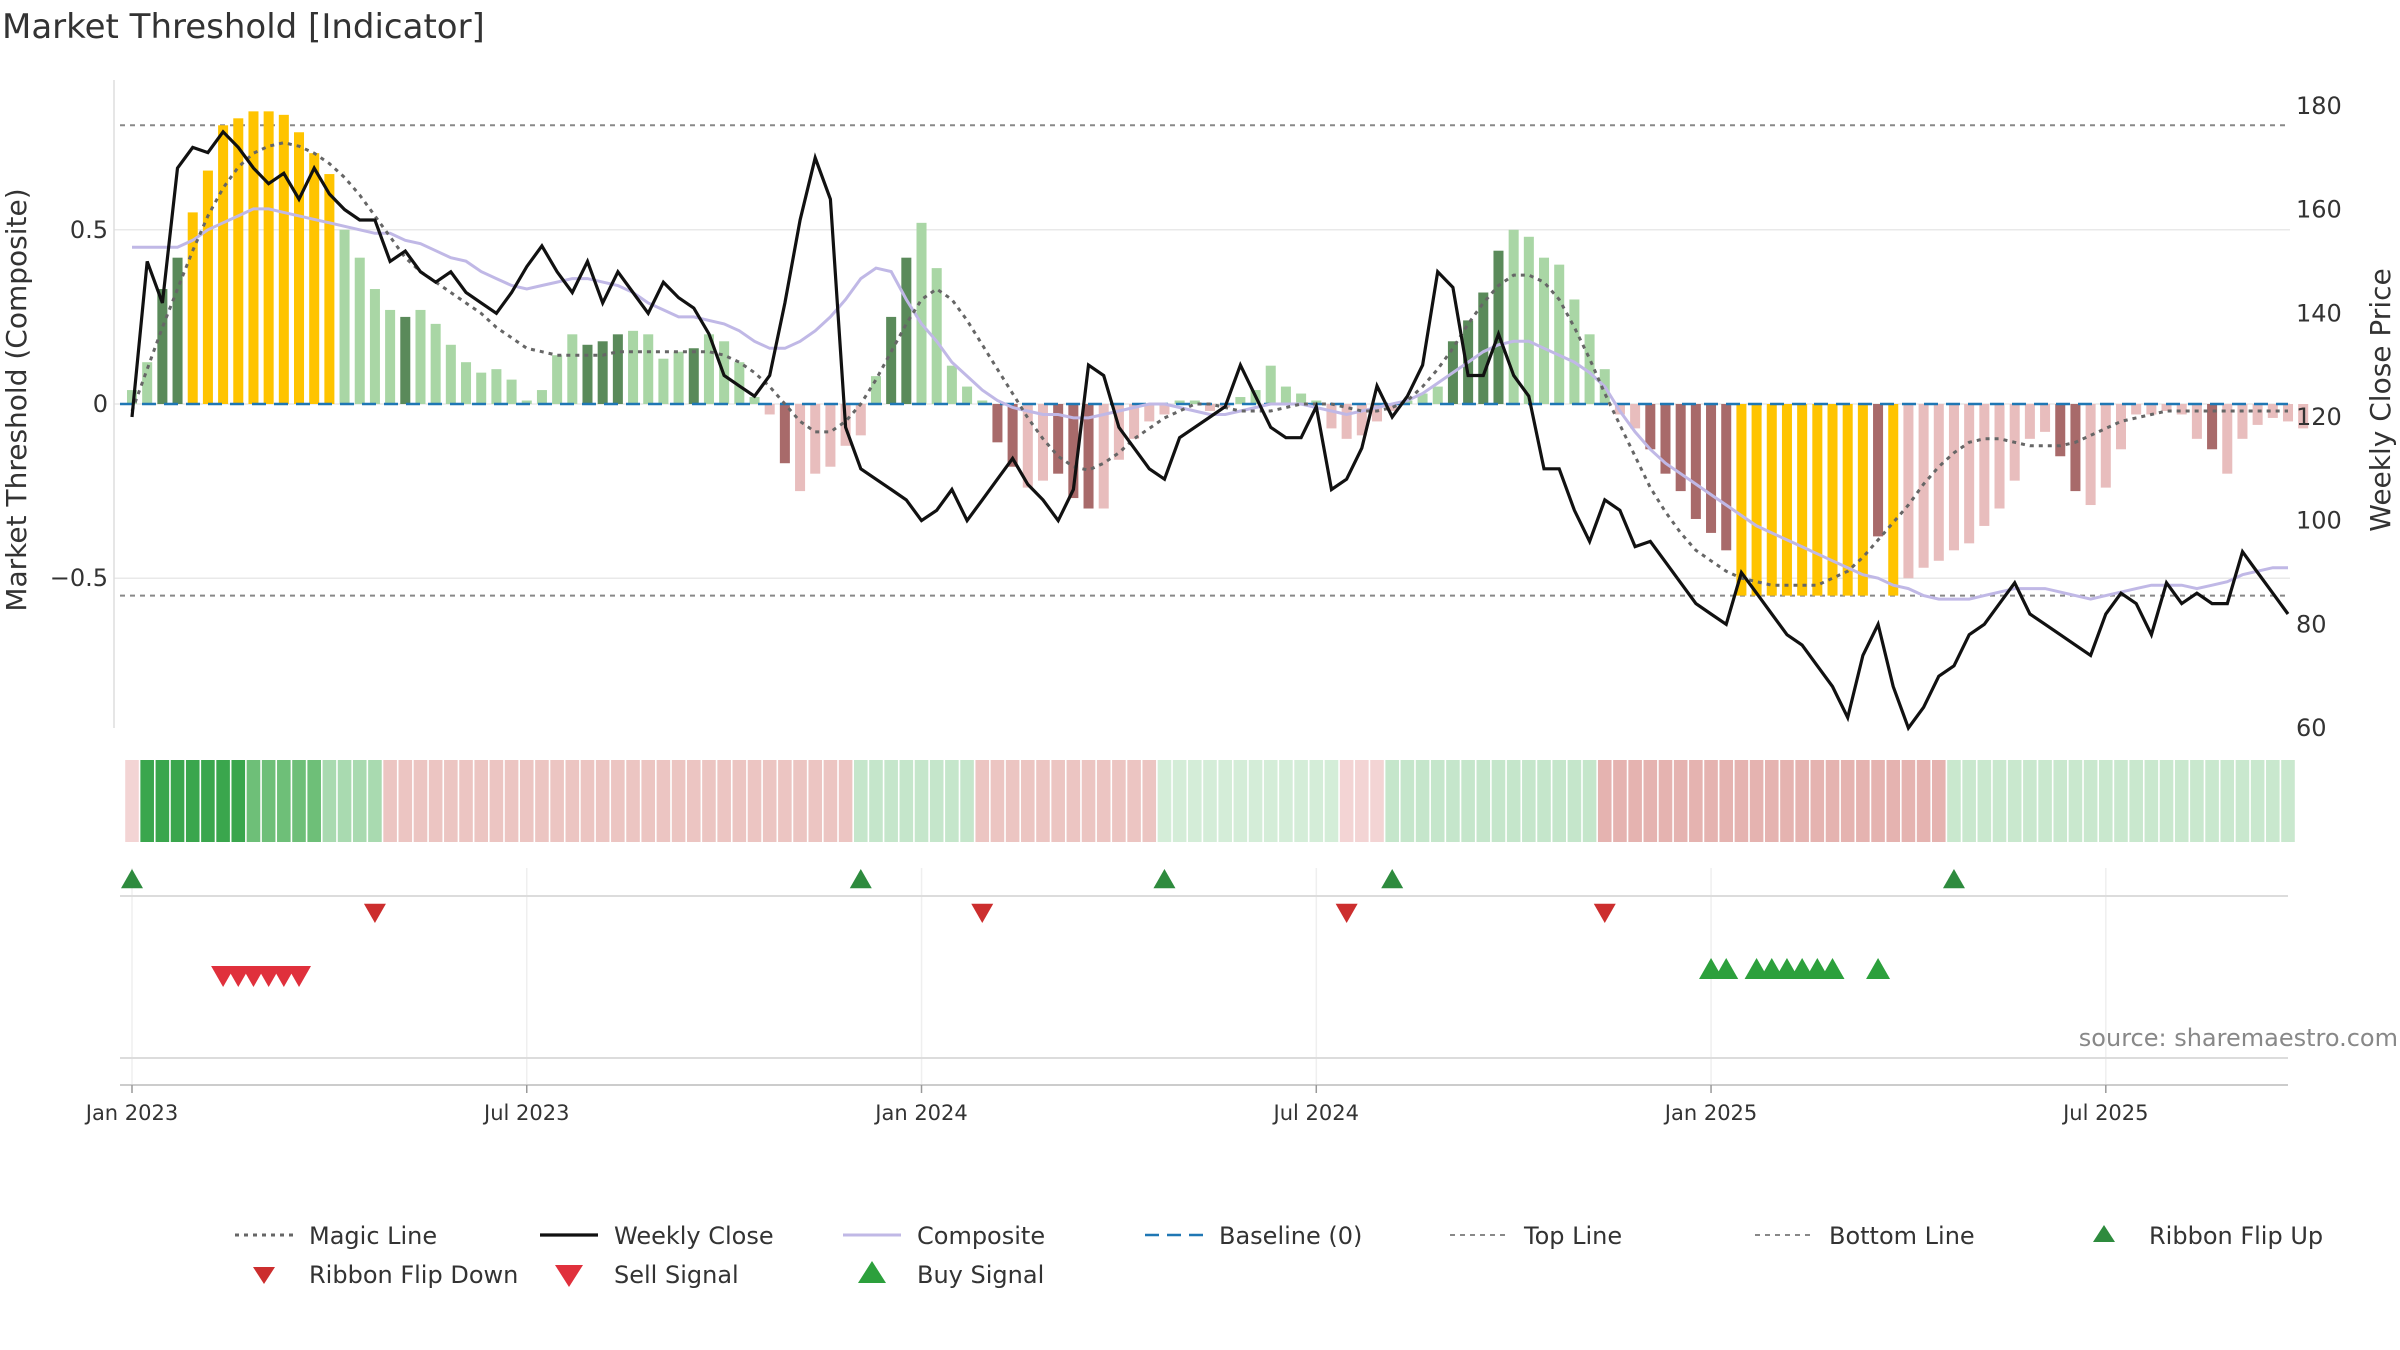  I want to click on legend-label: Ribbon Flip Up, so click(2236, 1236).